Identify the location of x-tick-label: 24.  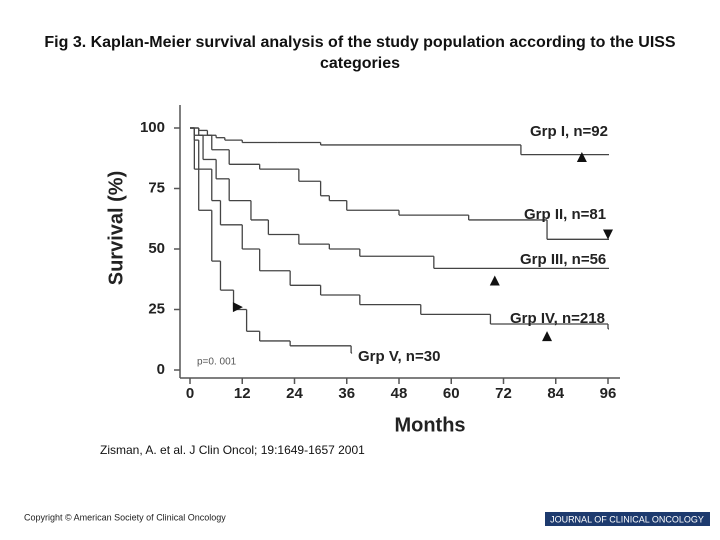
(294, 393).